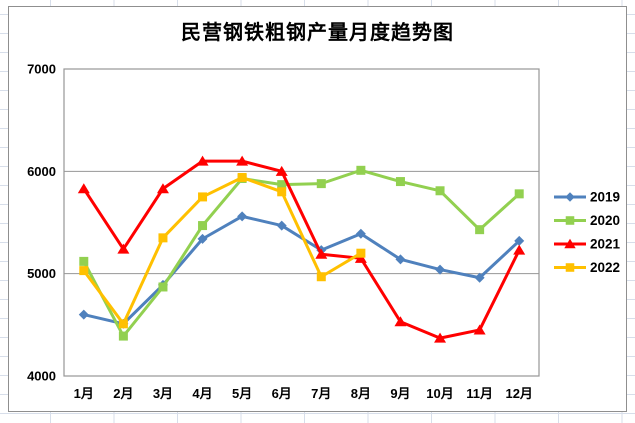 Image resolution: width=635 pixels, height=423 pixels. I want to click on legend-entry-2019: 2019, so click(587, 197).